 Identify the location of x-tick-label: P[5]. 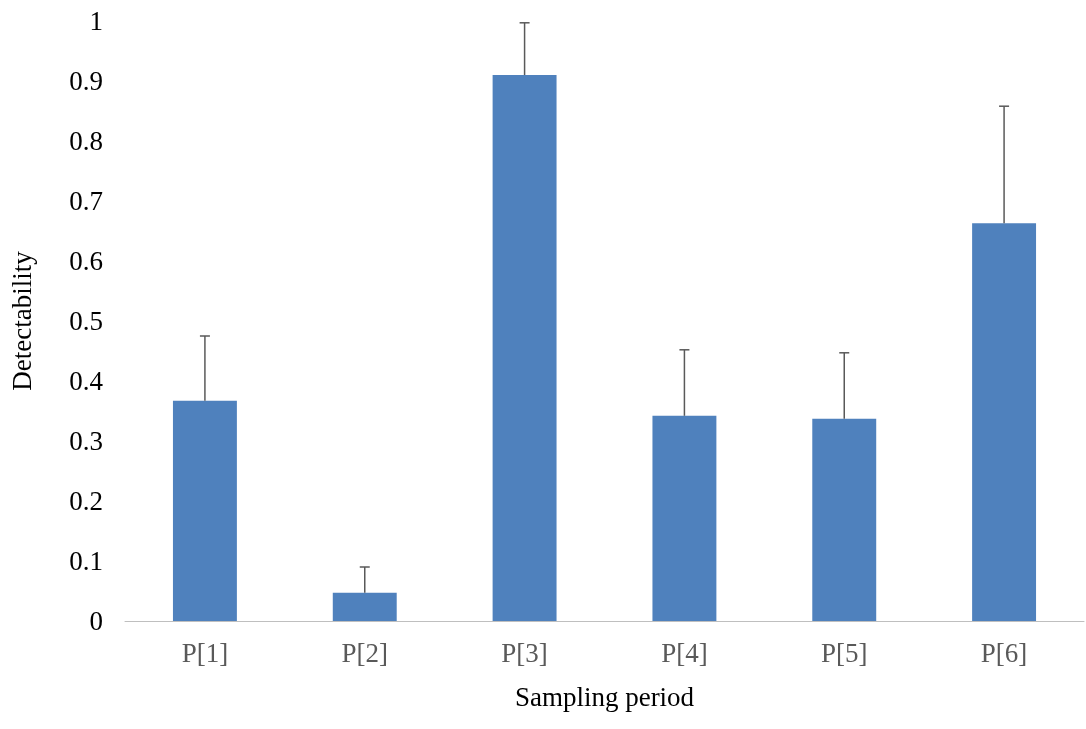
(844, 652).